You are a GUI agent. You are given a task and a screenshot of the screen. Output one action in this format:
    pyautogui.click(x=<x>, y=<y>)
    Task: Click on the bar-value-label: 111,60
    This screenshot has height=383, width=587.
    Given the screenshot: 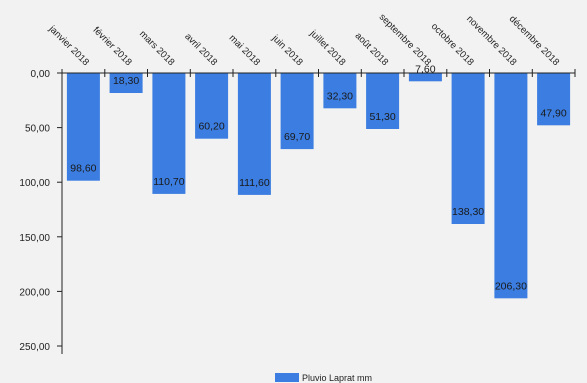 What is the action you would take?
    pyautogui.click(x=254, y=183)
    